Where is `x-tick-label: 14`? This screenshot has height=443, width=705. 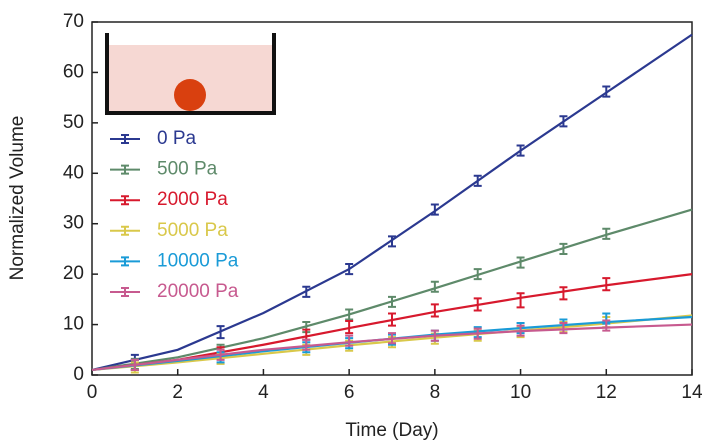 x-tick-label: 14 is located at coordinates (692, 392).